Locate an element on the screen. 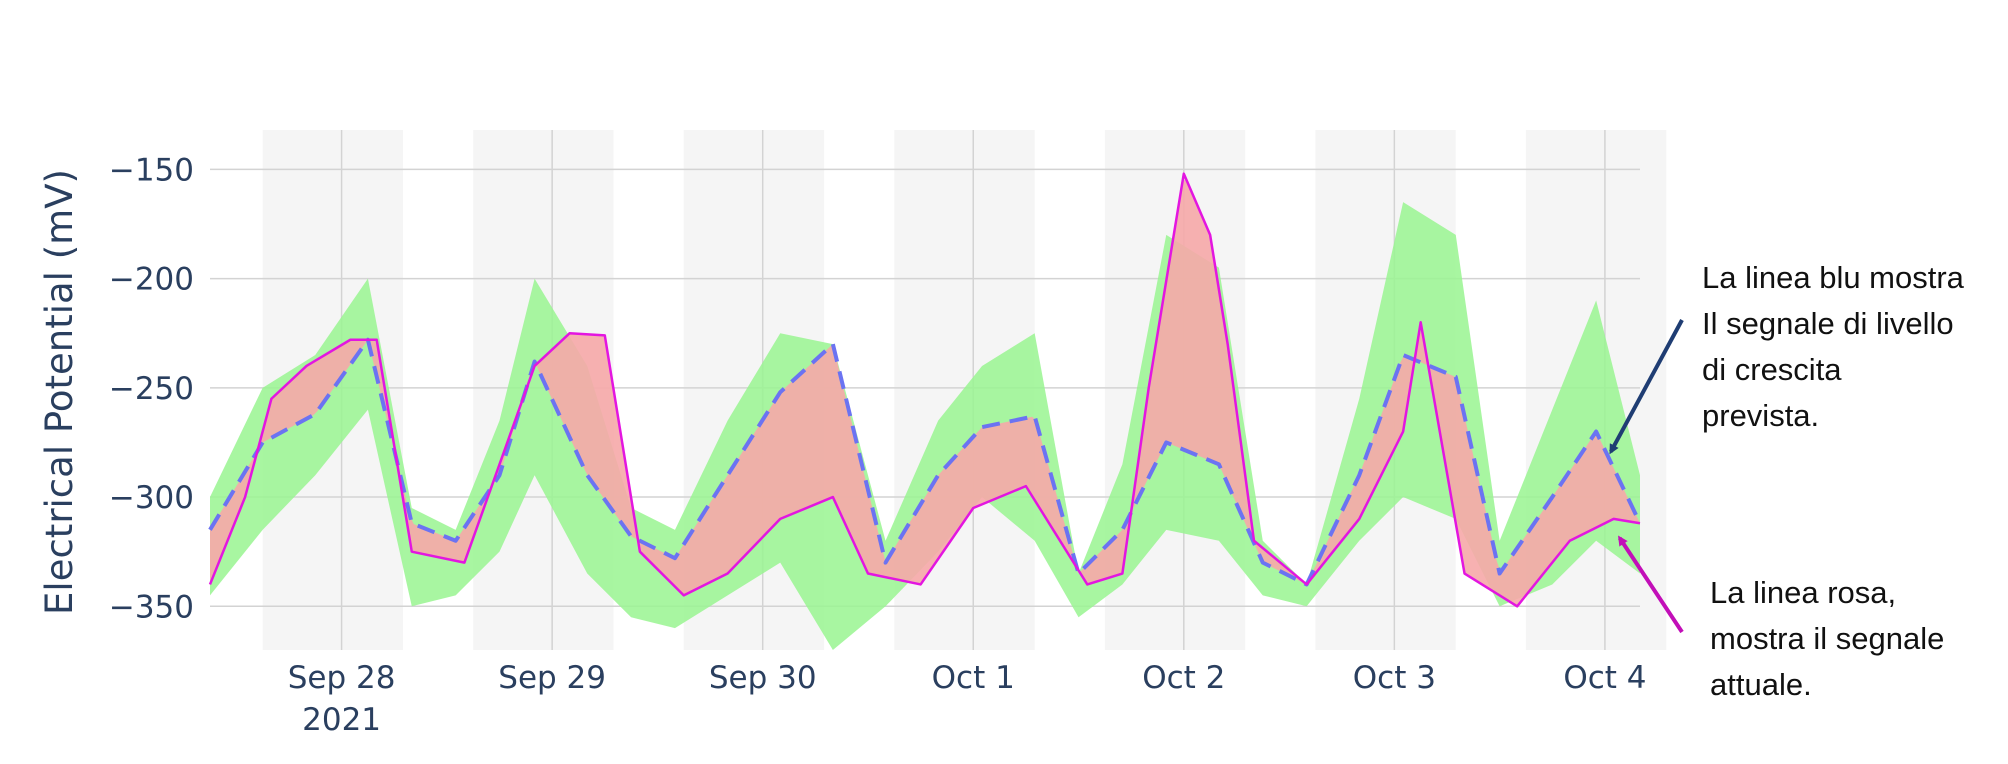  y-axis-title: Electrical Potential (mV) is located at coordinates (59, 392).